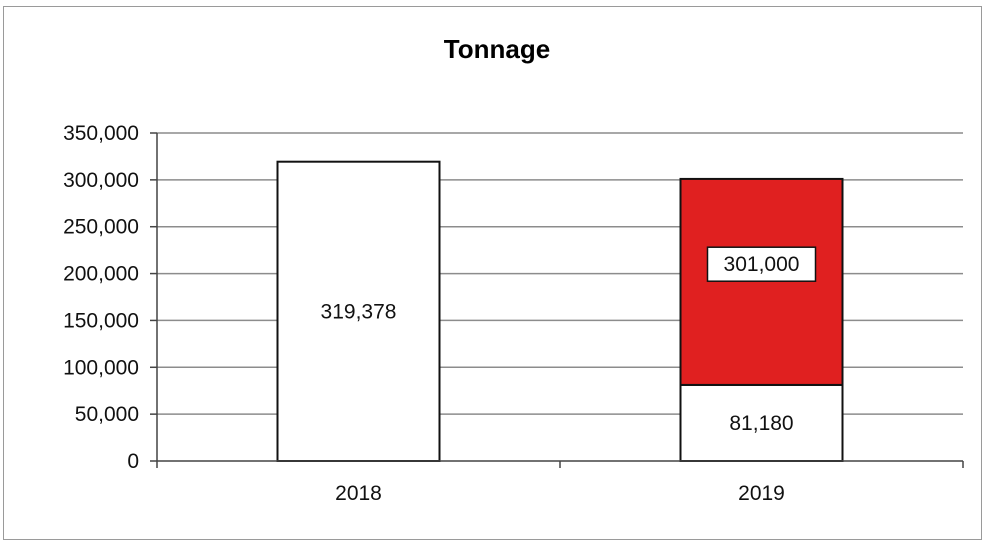 Image resolution: width=987 pixels, height=546 pixels. Describe the element at coordinates (101, 274) in the screenshot. I see `y-tick-label: 200,000` at that location.